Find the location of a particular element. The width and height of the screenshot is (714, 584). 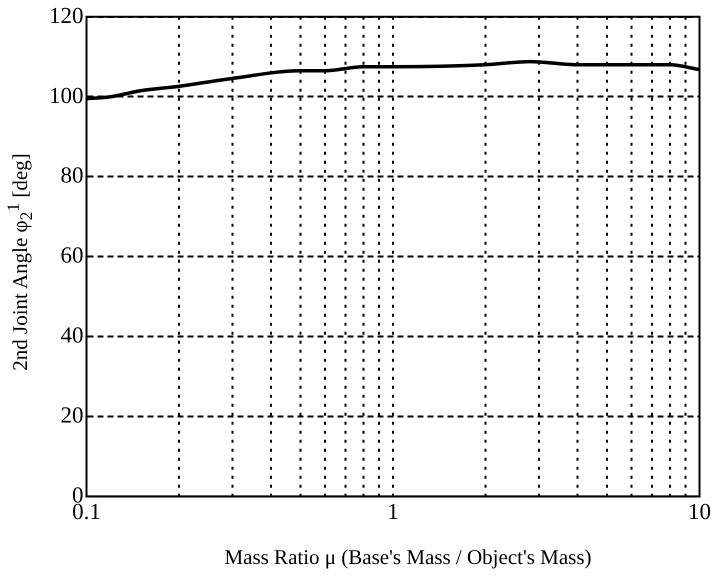

y-tick-label: 20 is located at coordinates (72, 415).